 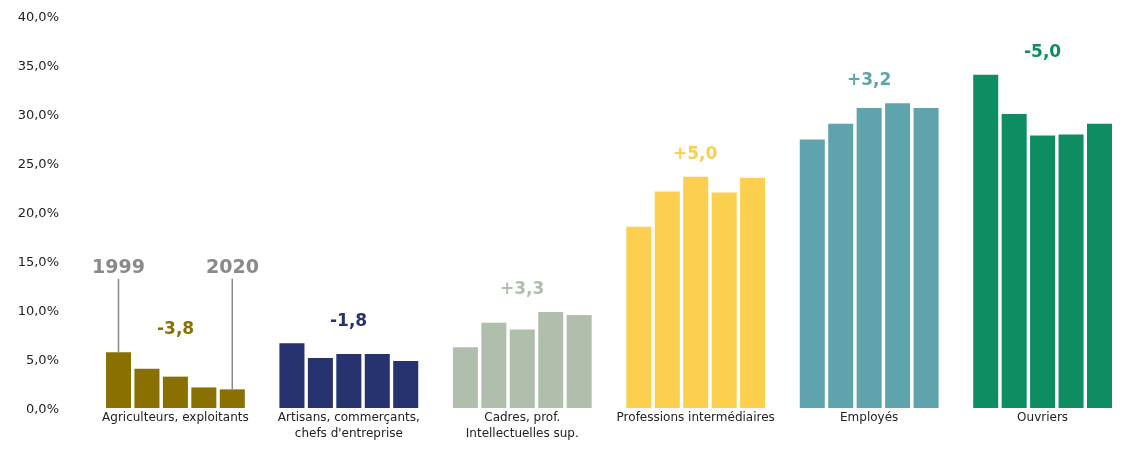 I want to click on y-tick-label: 15,0%, so click(x=38, y=261).